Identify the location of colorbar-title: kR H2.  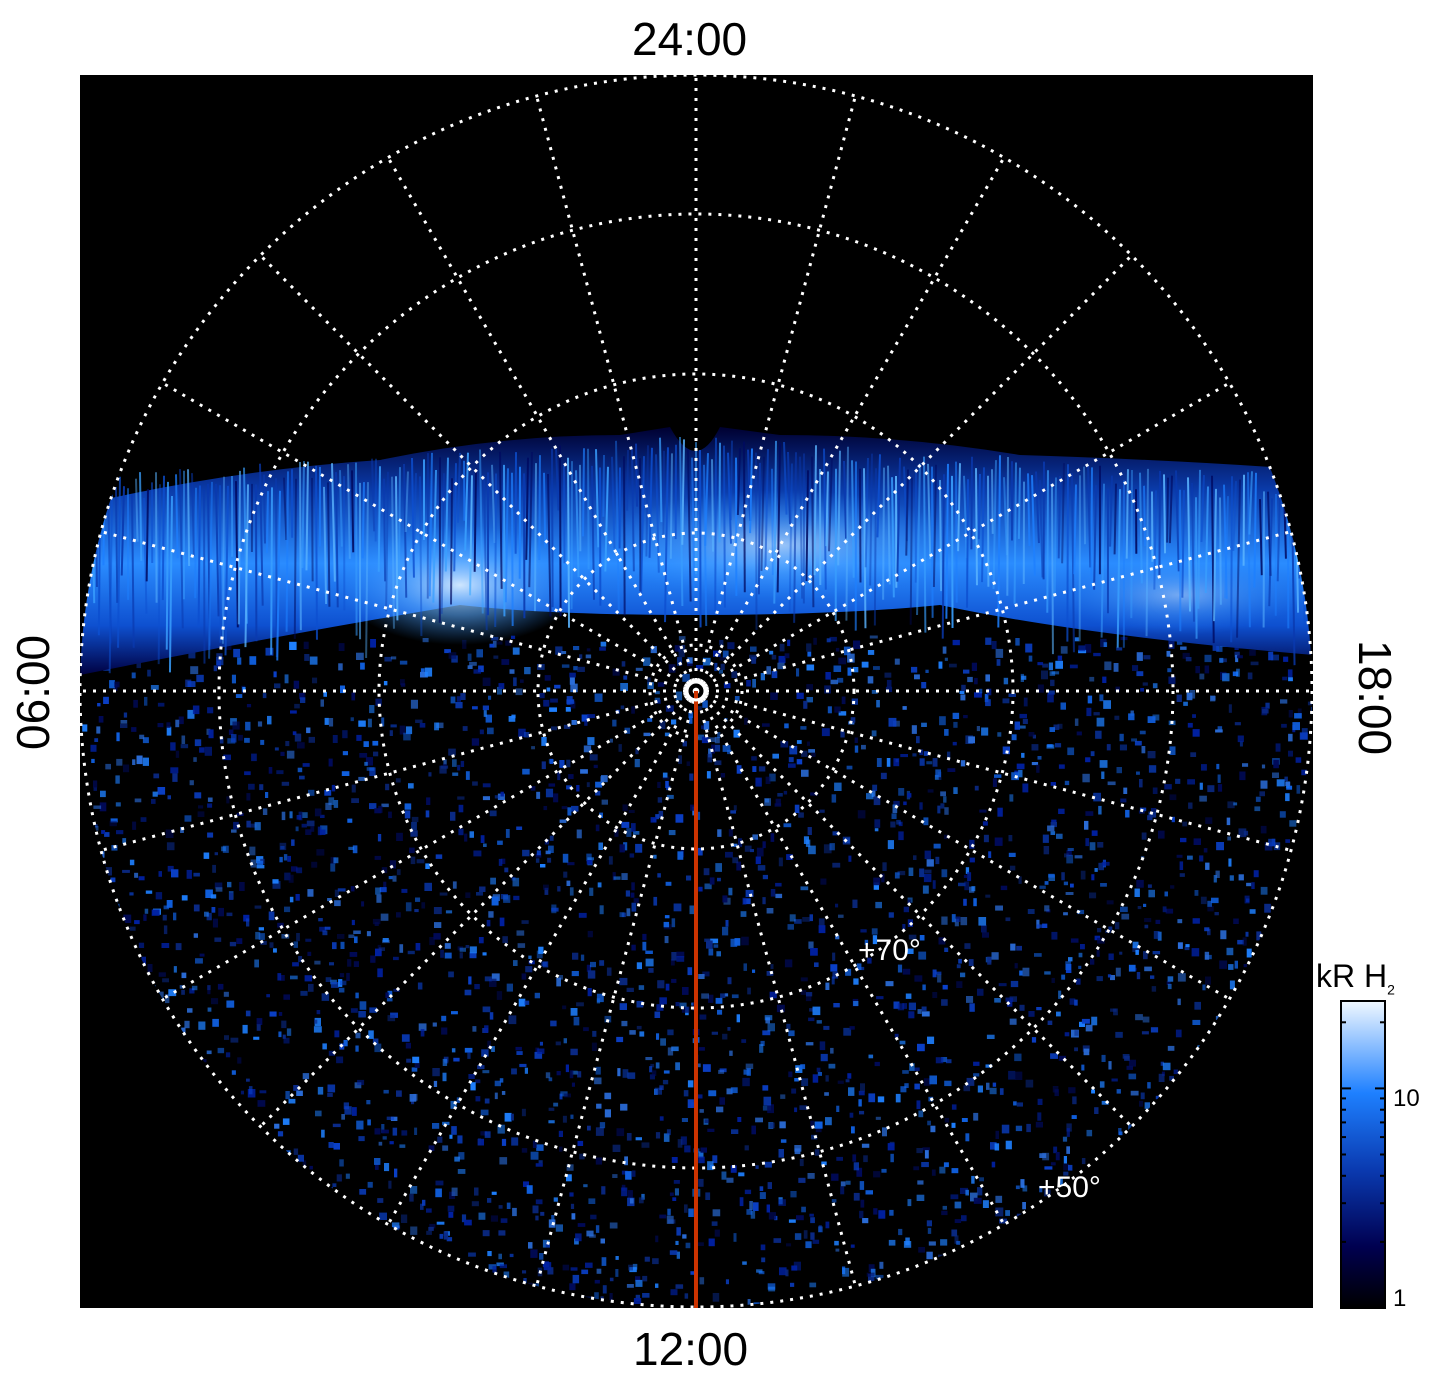
(1355, 977).